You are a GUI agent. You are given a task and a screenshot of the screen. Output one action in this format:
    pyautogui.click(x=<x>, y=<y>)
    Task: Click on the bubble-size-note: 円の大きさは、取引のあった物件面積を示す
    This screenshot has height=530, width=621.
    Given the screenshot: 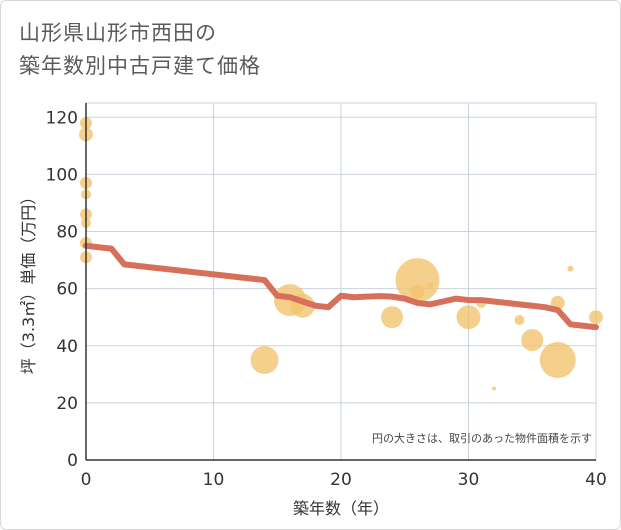 What is the action you would take?
    pyautogui.click(x=482, y=438)
    